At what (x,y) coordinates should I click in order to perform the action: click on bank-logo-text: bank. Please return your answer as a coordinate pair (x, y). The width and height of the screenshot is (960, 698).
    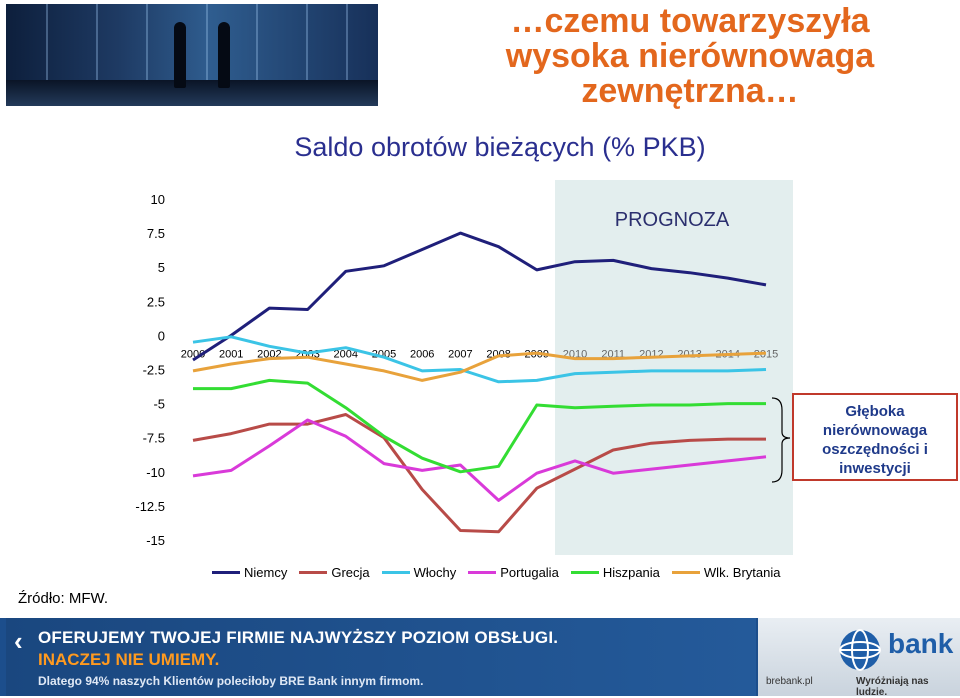
    Looking at the image, I should click on (921, 643).